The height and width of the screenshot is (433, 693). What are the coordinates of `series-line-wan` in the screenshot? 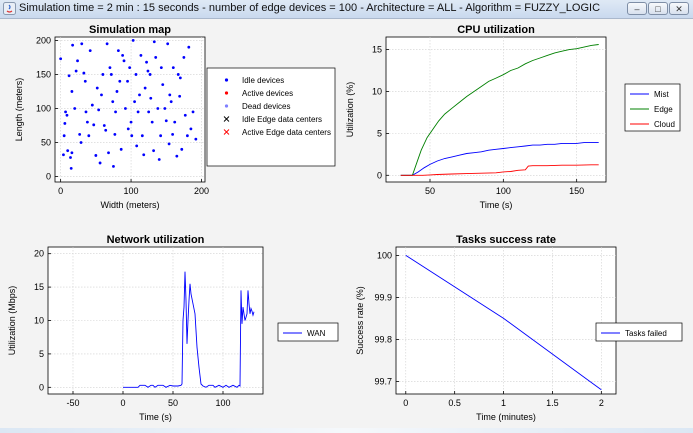 It's located at (189, 329).